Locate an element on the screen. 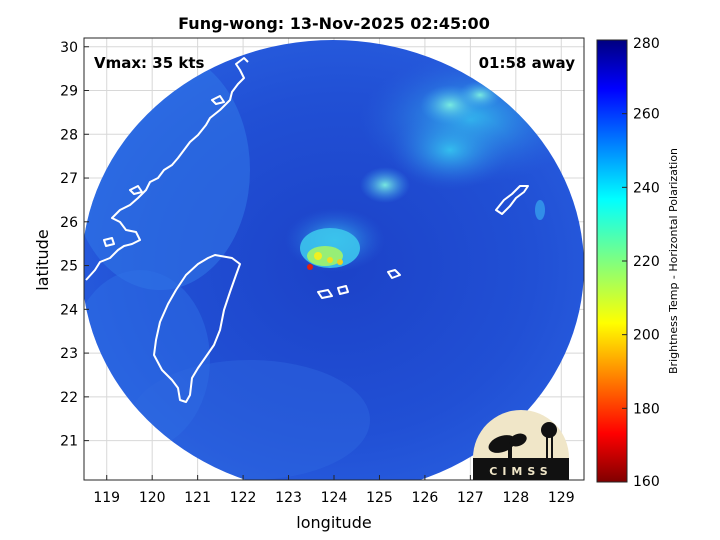 The image size is (720, 540). x-tick-label-129: 129 is located at coordinates (561, 498).